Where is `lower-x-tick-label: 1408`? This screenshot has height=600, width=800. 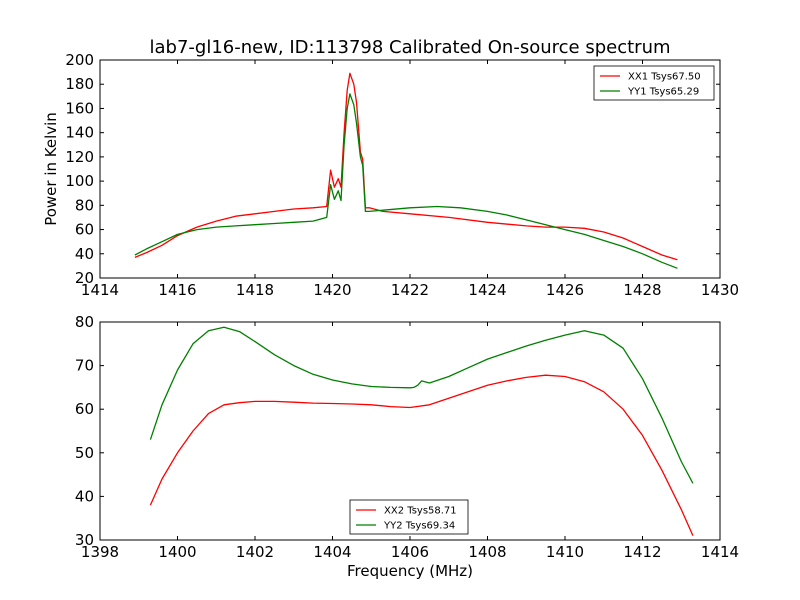
lower-x-tick-label: 1408 is located at coordinates (487, 552).